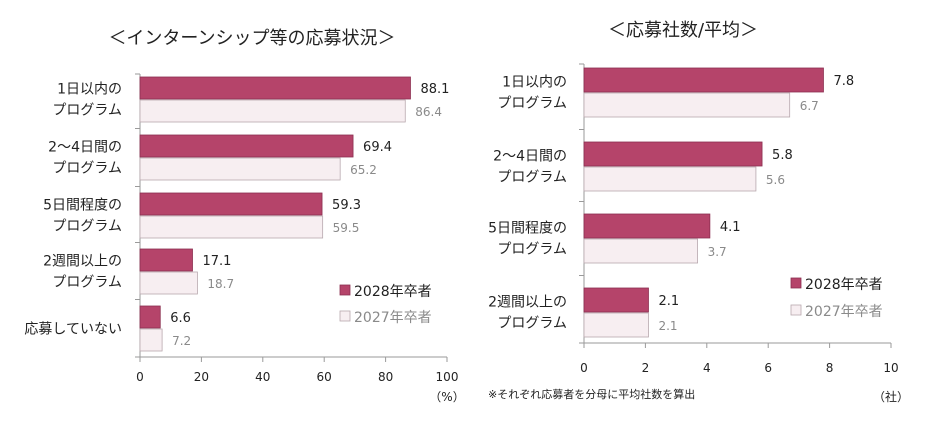  What do you see at coordinates (668, 301) in the screenshot?
I see `value-label-2028: 2.1` at bounding box center [668, 301].